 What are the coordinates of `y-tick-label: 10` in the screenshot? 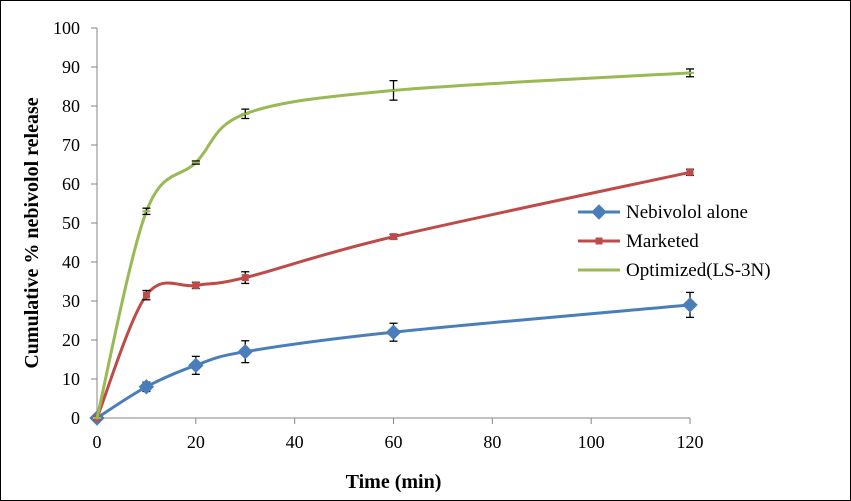 It's located at (71, 379).